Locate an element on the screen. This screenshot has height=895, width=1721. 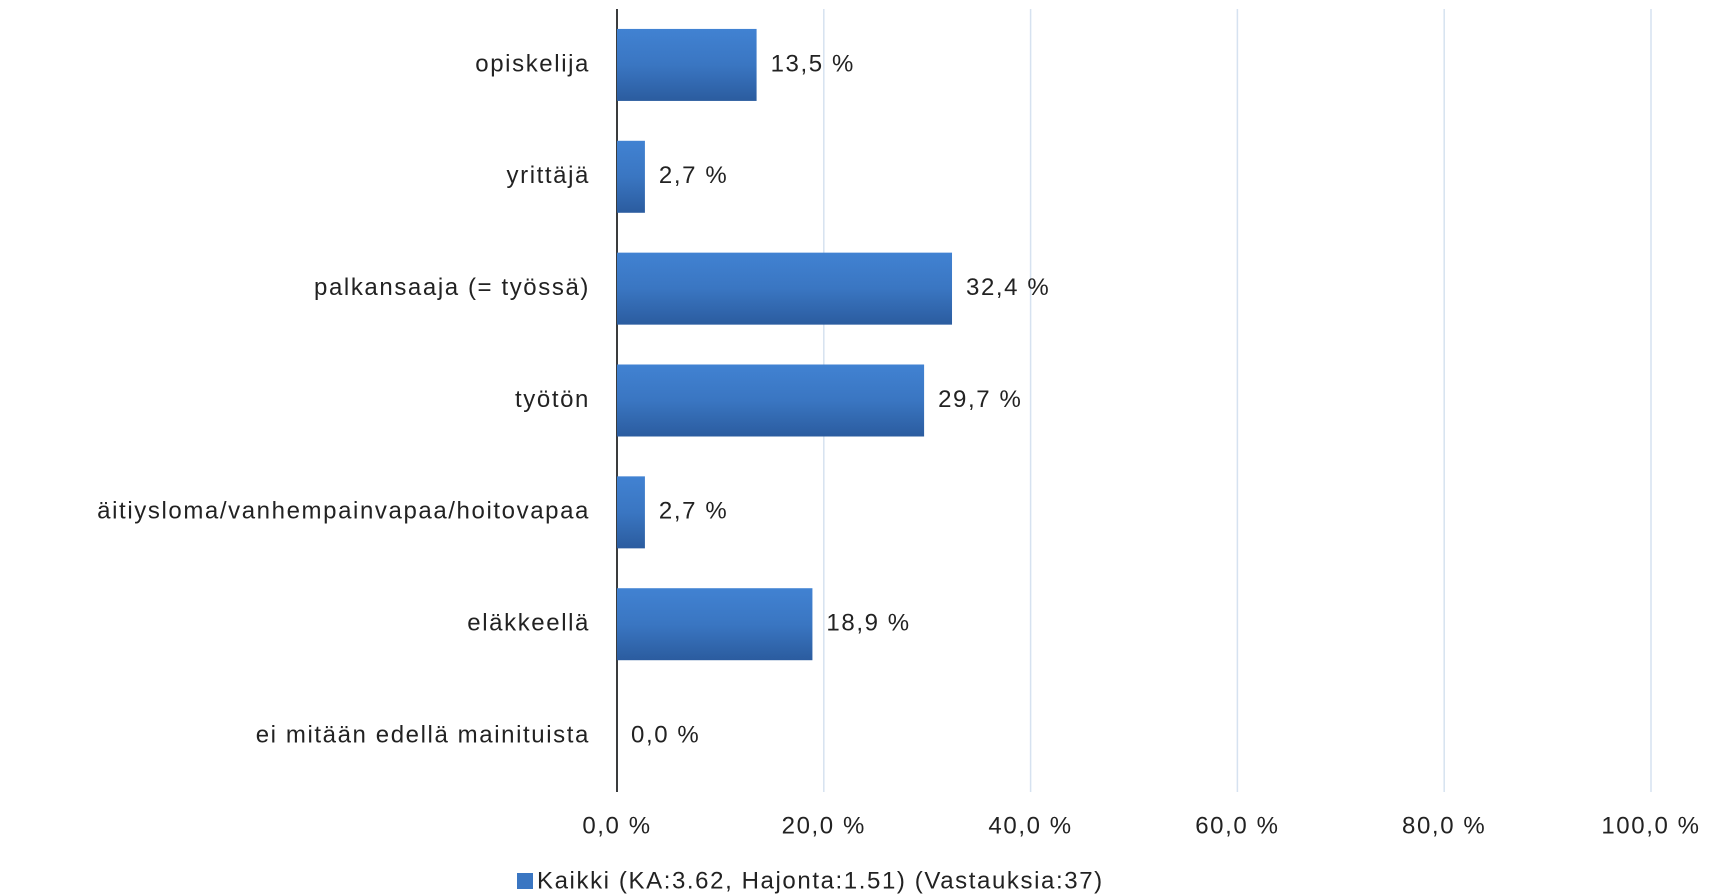
x-tick-label: 0,0 % is located at coordinates (616, 825).